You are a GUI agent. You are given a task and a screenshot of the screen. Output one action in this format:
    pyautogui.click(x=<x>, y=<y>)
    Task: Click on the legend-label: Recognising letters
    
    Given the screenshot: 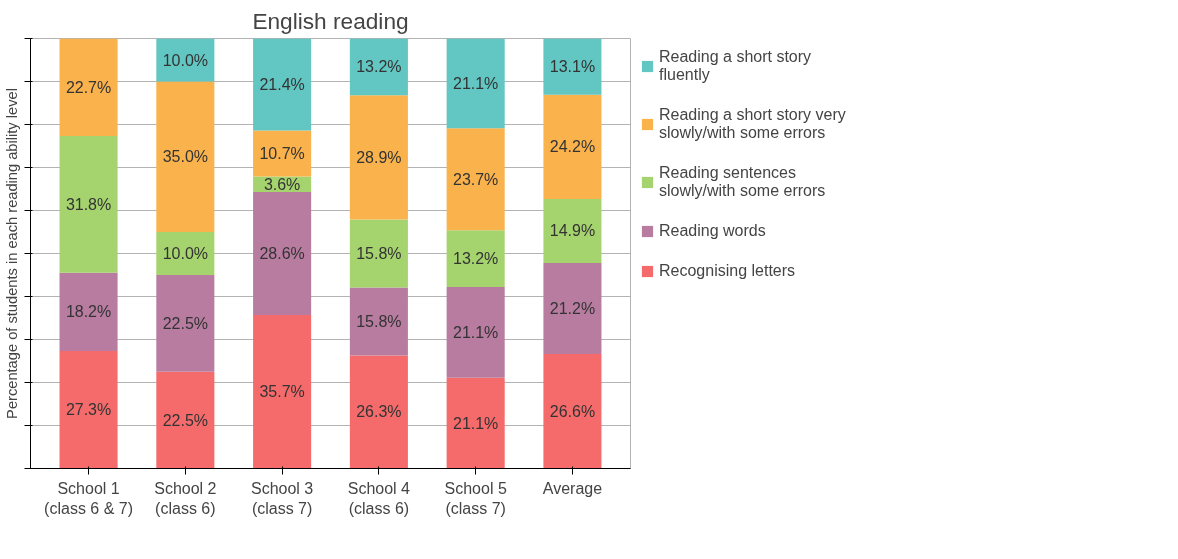 What is the action you would take?
    pyautogui.click(x=728, y=271)
    